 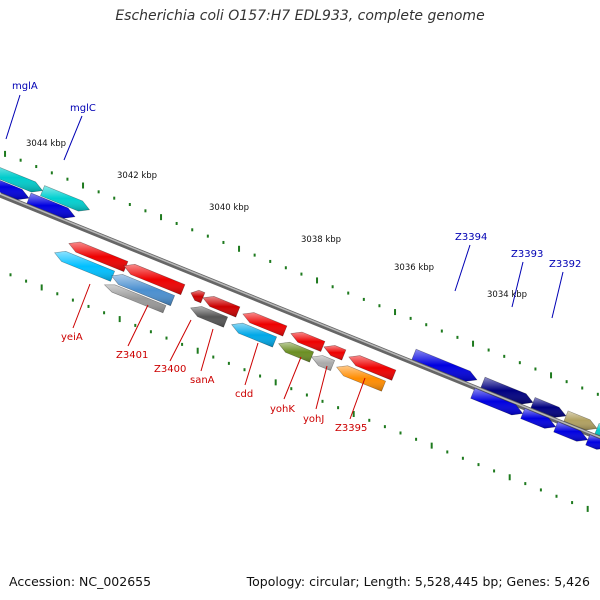 What do you see at coordinates (132, 355) in the screenshot?
I see `gene-label-Z3401: Z3401` at bounding box center [132, 355].